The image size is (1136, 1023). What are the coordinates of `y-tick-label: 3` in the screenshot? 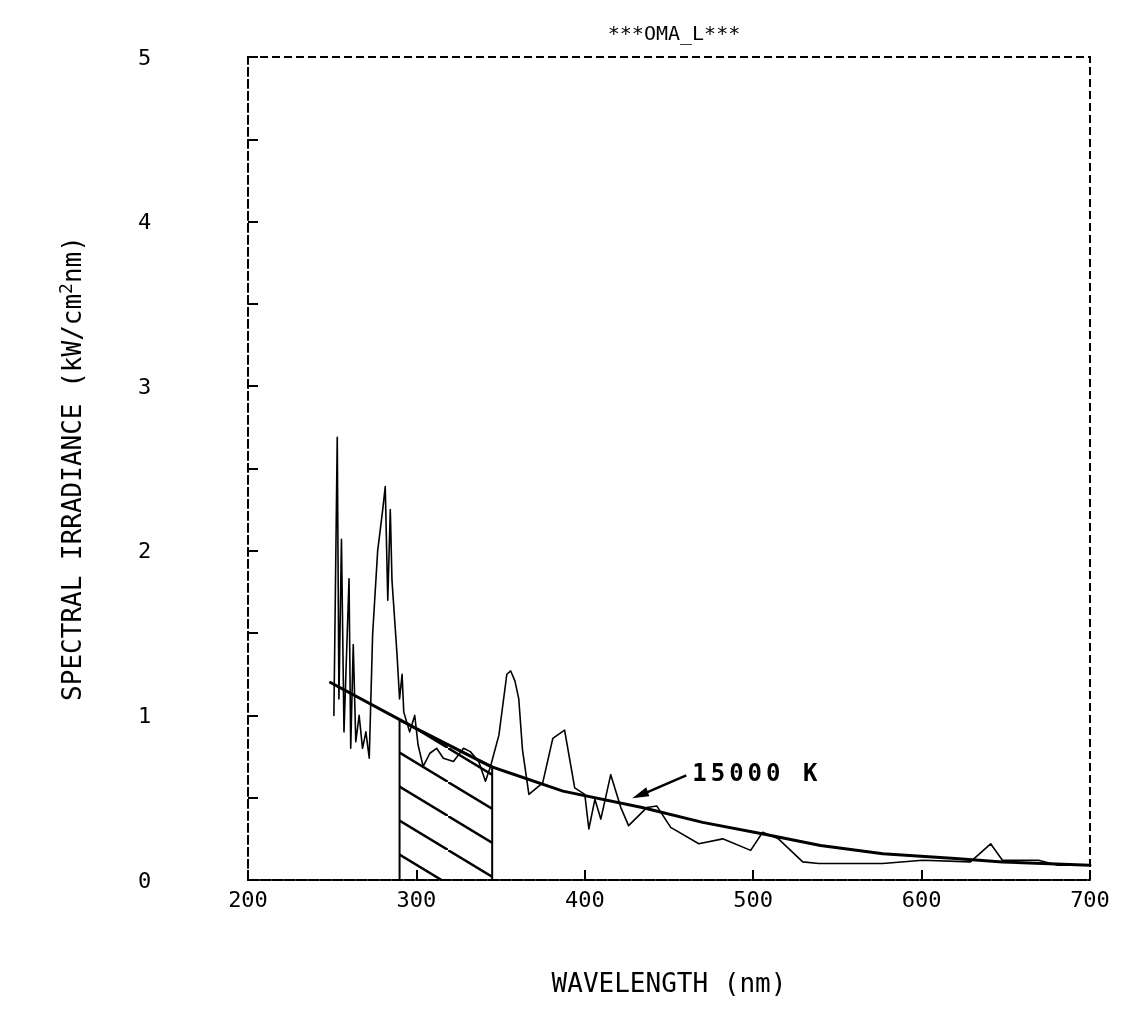 It's located at (145, 386).